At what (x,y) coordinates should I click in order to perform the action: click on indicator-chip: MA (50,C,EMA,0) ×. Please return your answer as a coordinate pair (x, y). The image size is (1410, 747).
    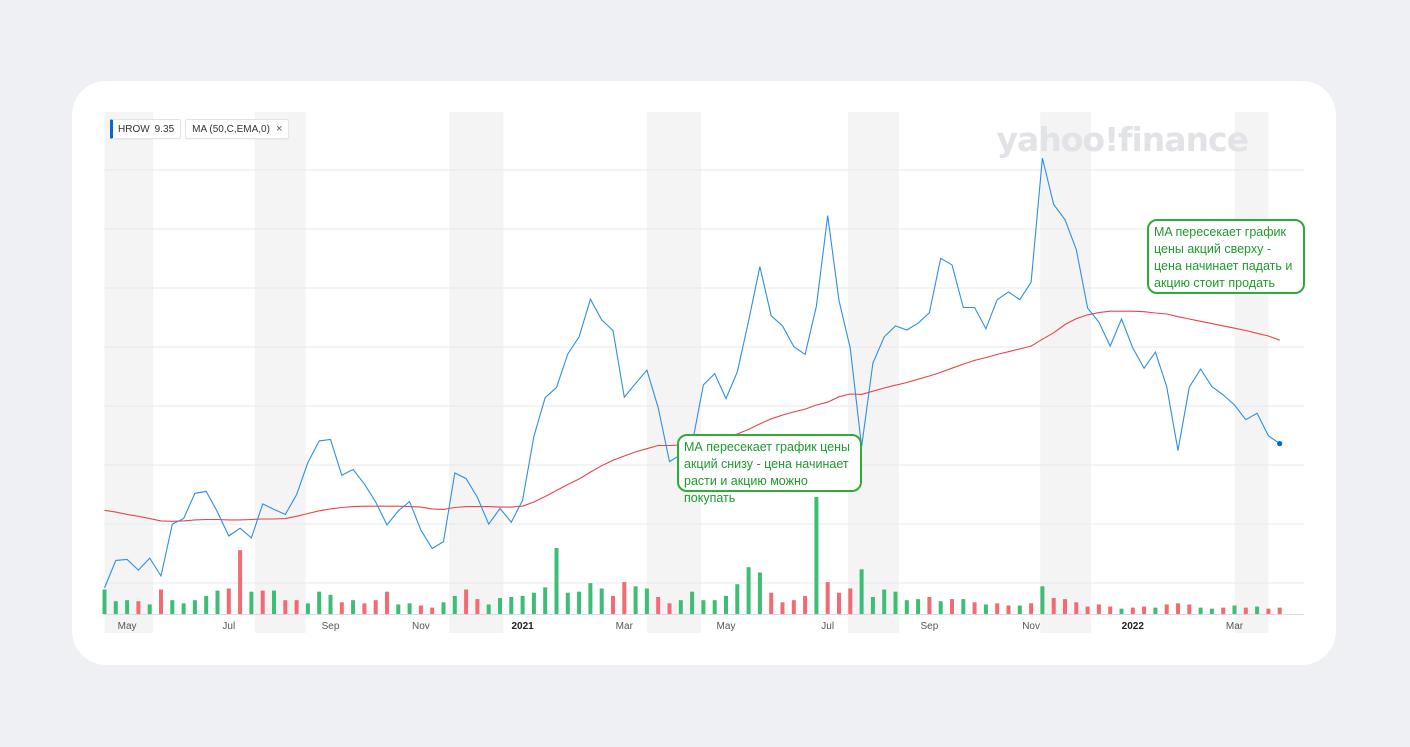
    Looking at the image, I should click on (237, 129).